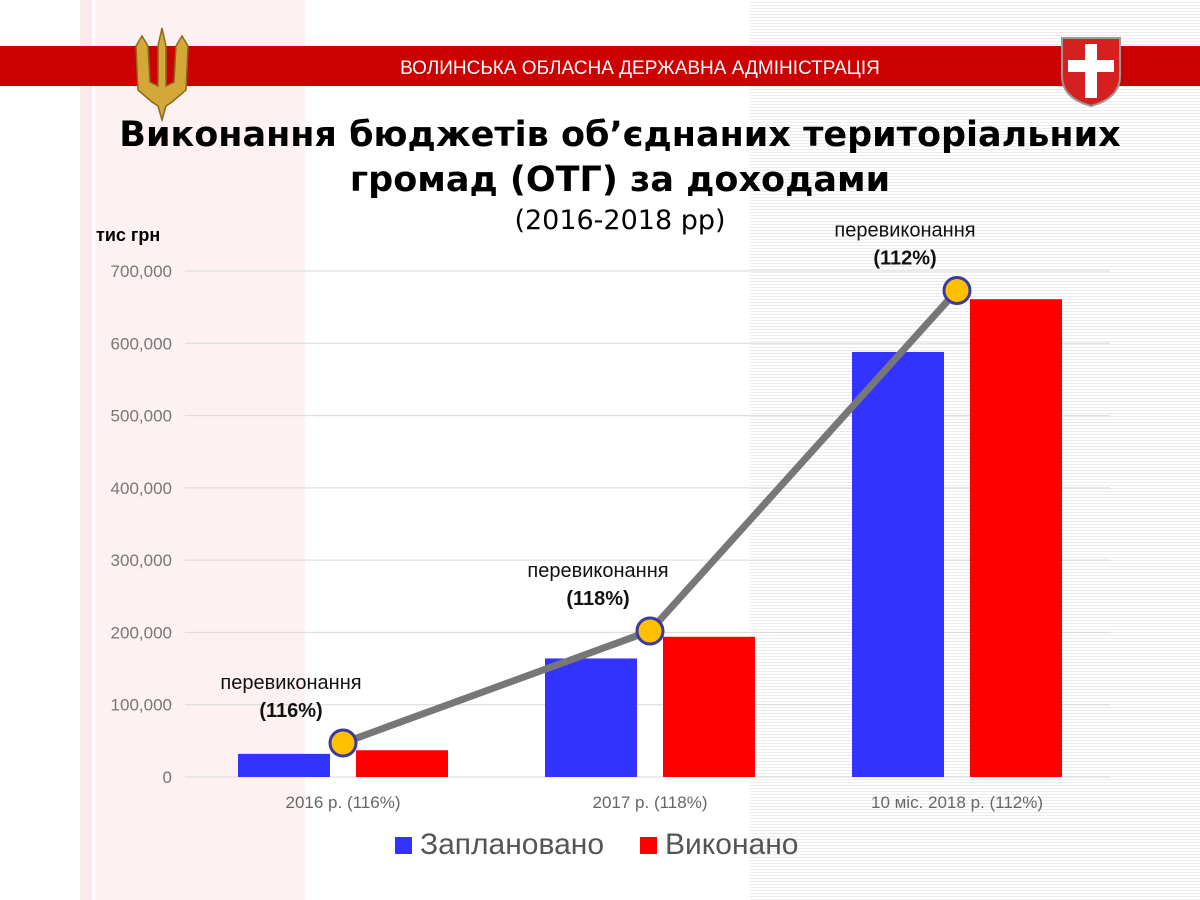 The width and height of the screenshot is (1200, 900). Describe the element at coordinates (640, 68) in the screenshot. I see `organization-name: ВОЛИНСЬКА ОБЛАСНА ДЕРЖАВНА АДМІНІСТРАЦІЯ` at that location.